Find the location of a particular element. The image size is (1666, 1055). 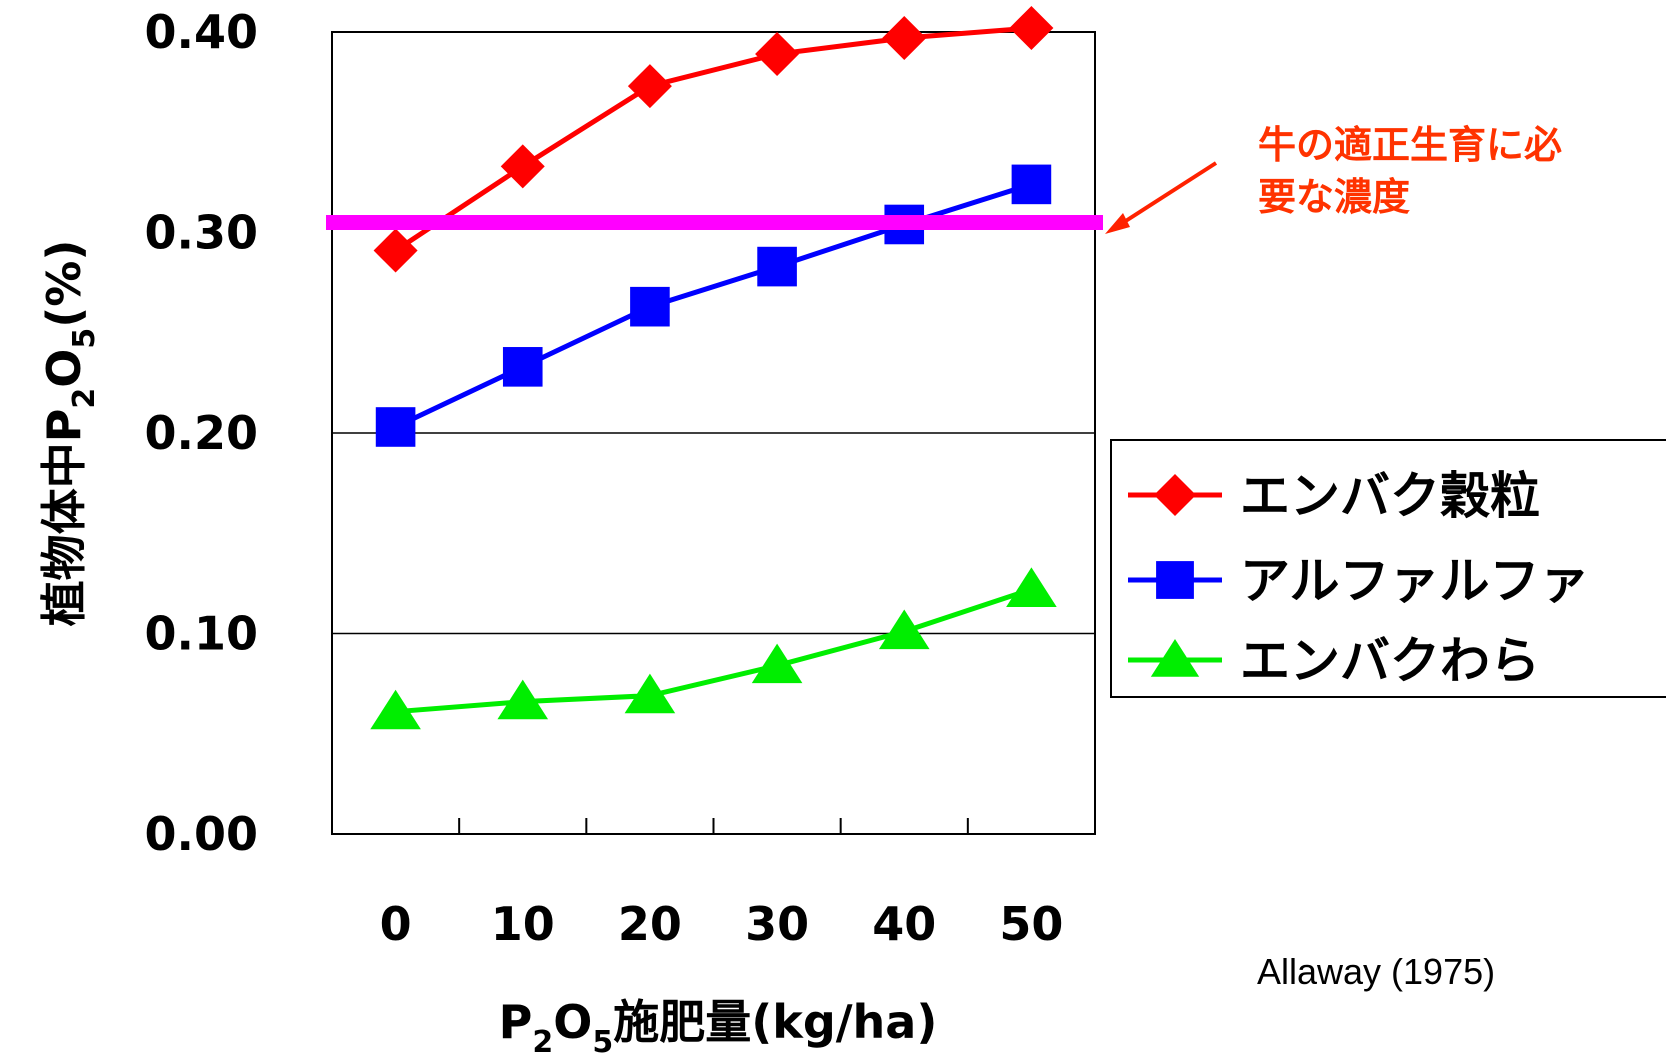

y-axis-title: 植物体中P2O5(%) is located at coordinates (69, 433).